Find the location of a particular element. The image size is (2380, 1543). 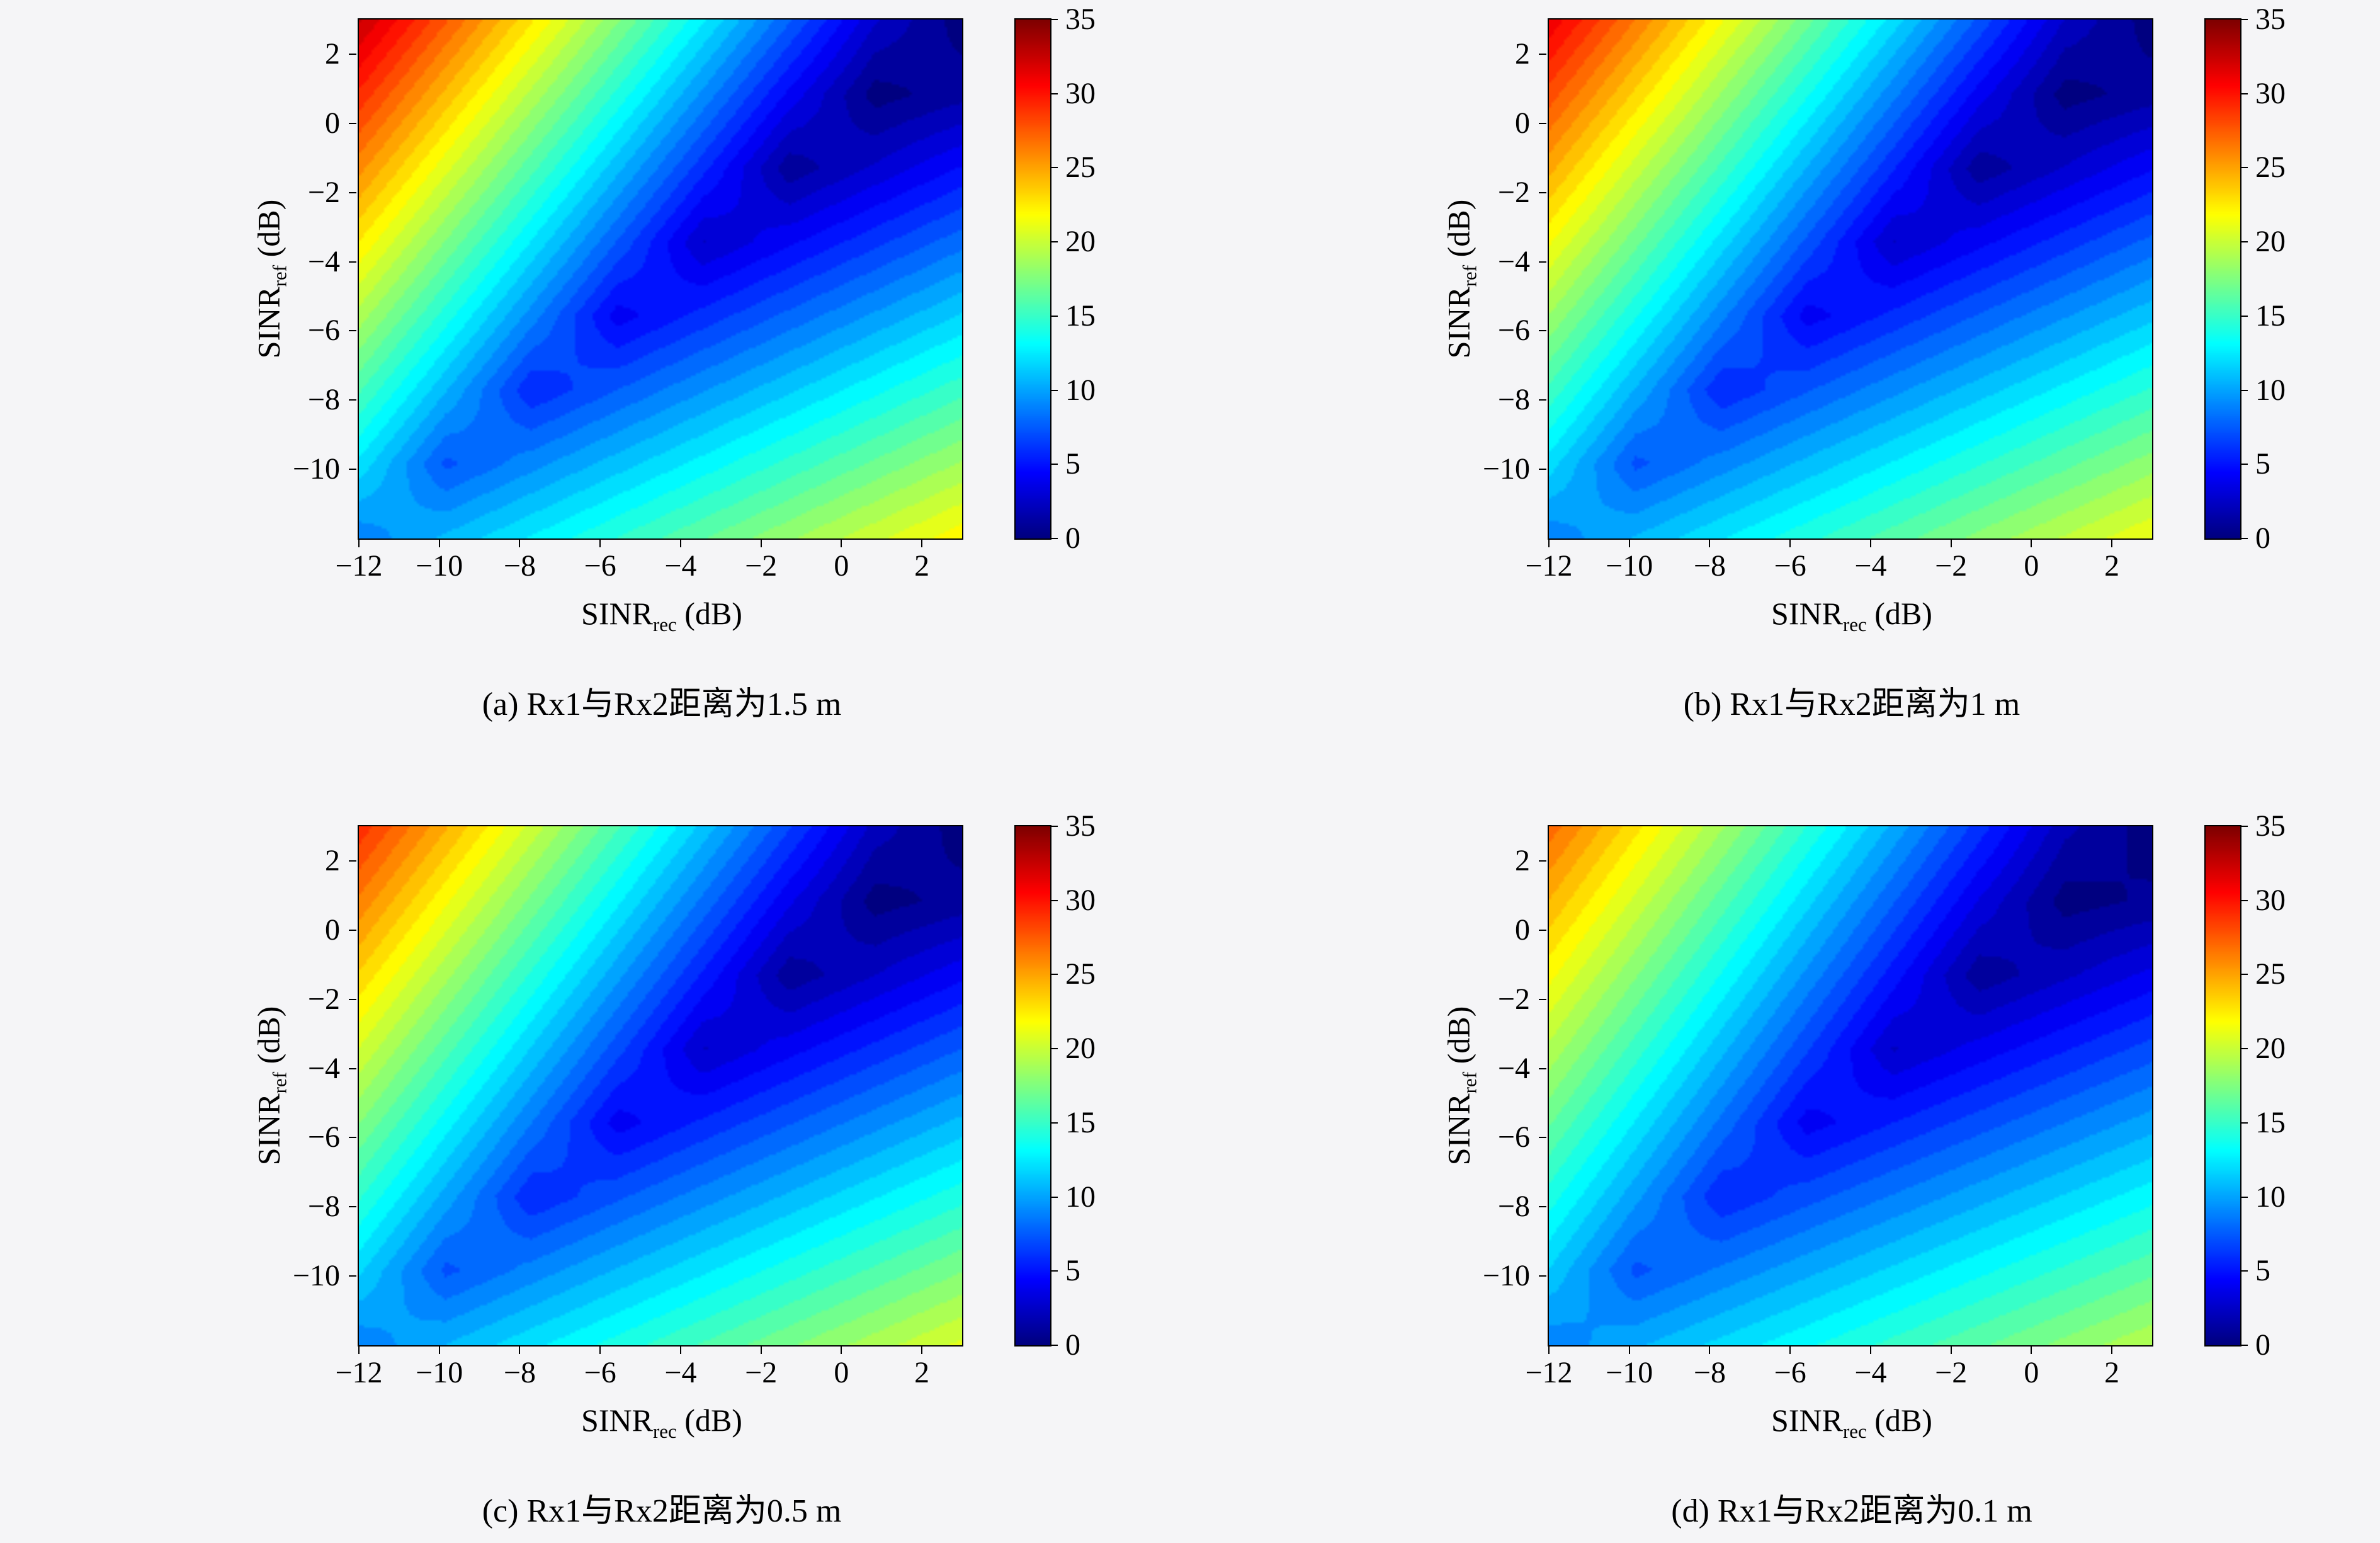

xtick-label: −2 is located at coordinates (1951, 1372).